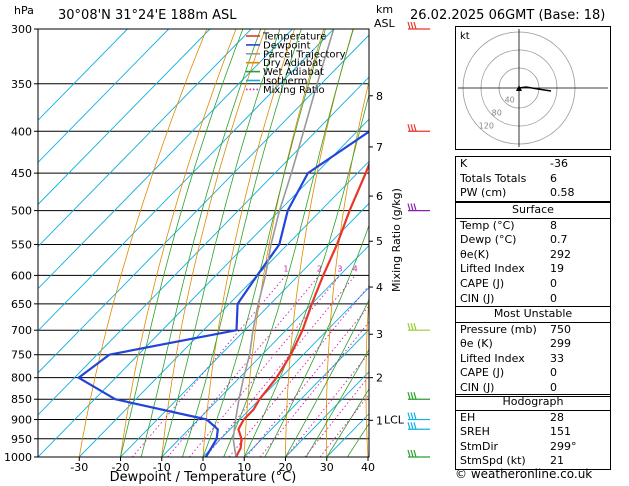 The height and width of the screenshot is (486, 629). I want to click on indices-table: K -36 Totals Totals 6 PW (cm) 0.58, so click(533, 179).